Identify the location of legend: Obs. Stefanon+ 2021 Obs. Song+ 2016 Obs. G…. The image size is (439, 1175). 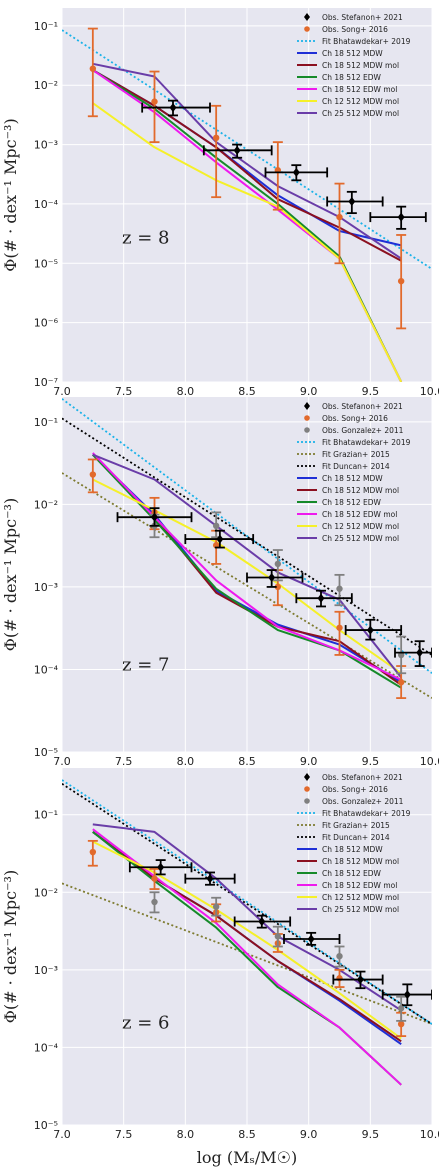
(354, 472).